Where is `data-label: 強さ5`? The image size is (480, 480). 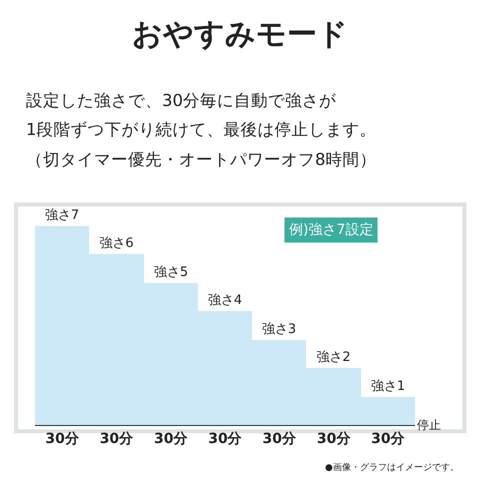 data-label: 強さ5 is located at coordinates (171, 272).